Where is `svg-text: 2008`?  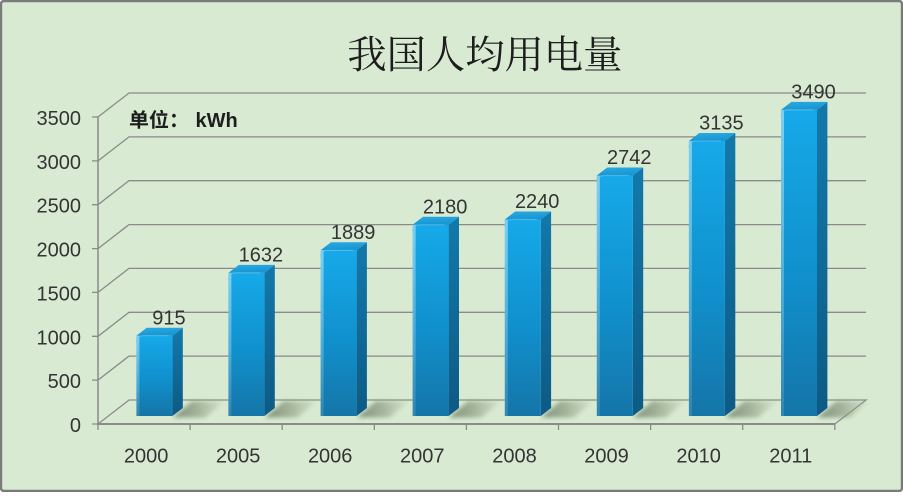 svg-text: 2008 is located at coordinates (514, 457).